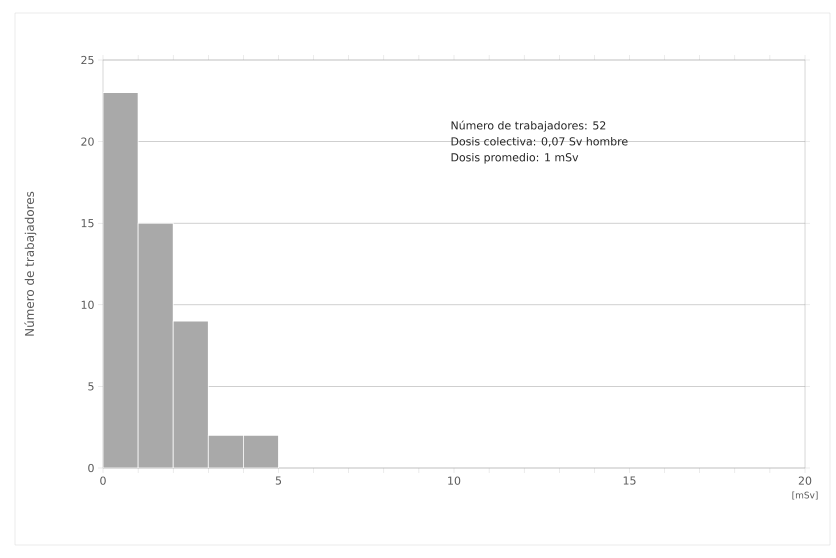 The height and width of the screenshot is (558, 836). Describe the element at coordinates (454, 480) in the screenshot. I see `x-tick-label: 10` at that location.